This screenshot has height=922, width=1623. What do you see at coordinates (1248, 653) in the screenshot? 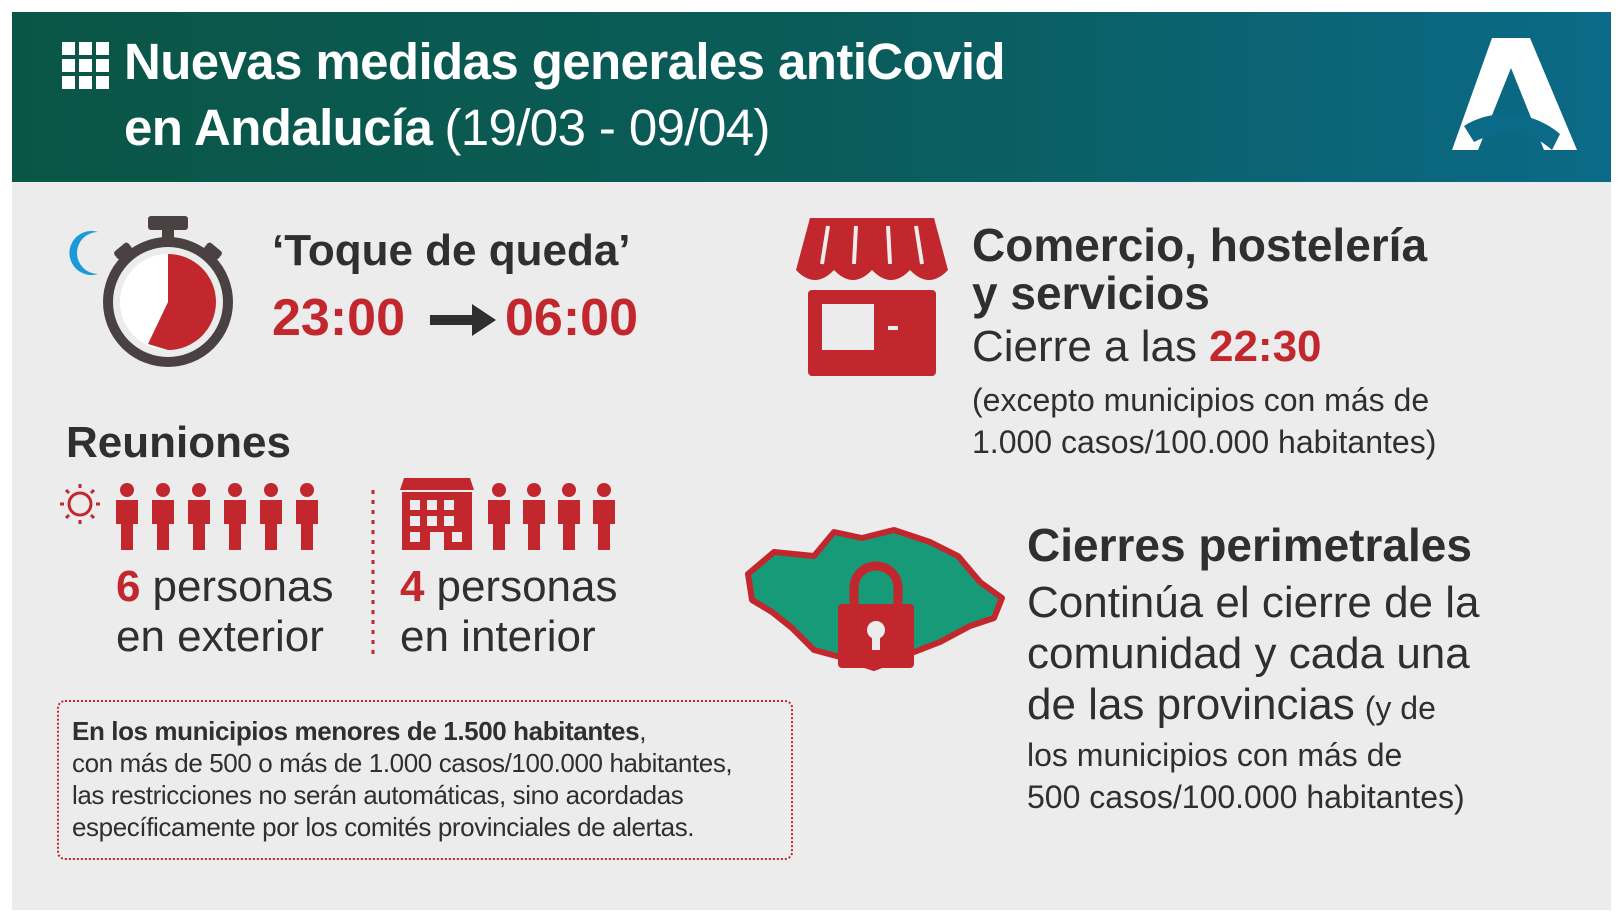
I see `perimeter-line: comunidad y cada una` at bounding box center [1248, 653].